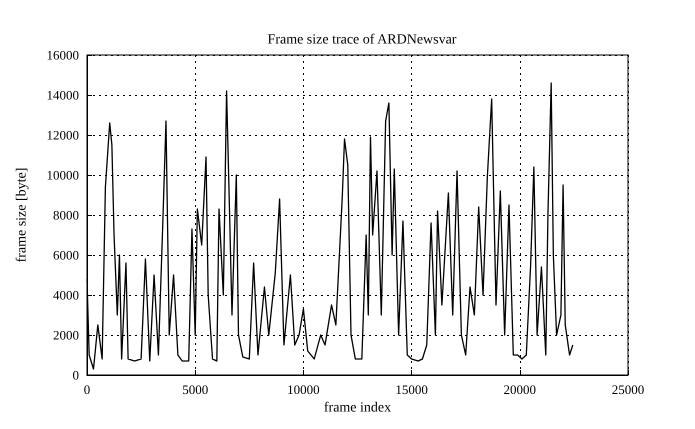 The image size is (695, 429). Describe the element at coordinates (75, 375) in the screenshot. I see `y-tick-label: 0` at that location.